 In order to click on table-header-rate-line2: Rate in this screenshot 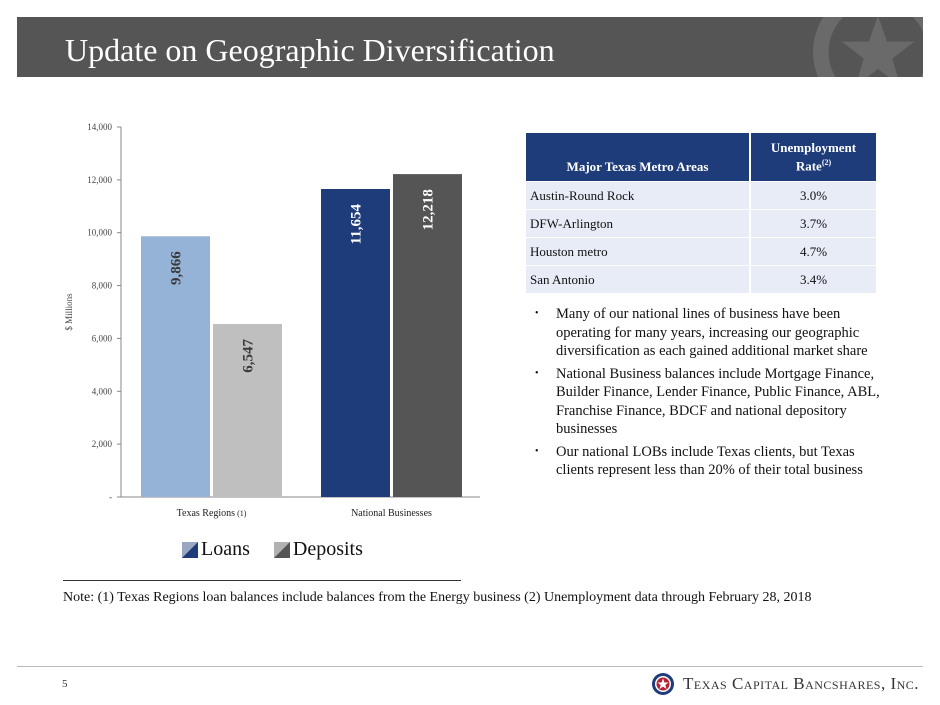, I will do `click(808, 166)`.